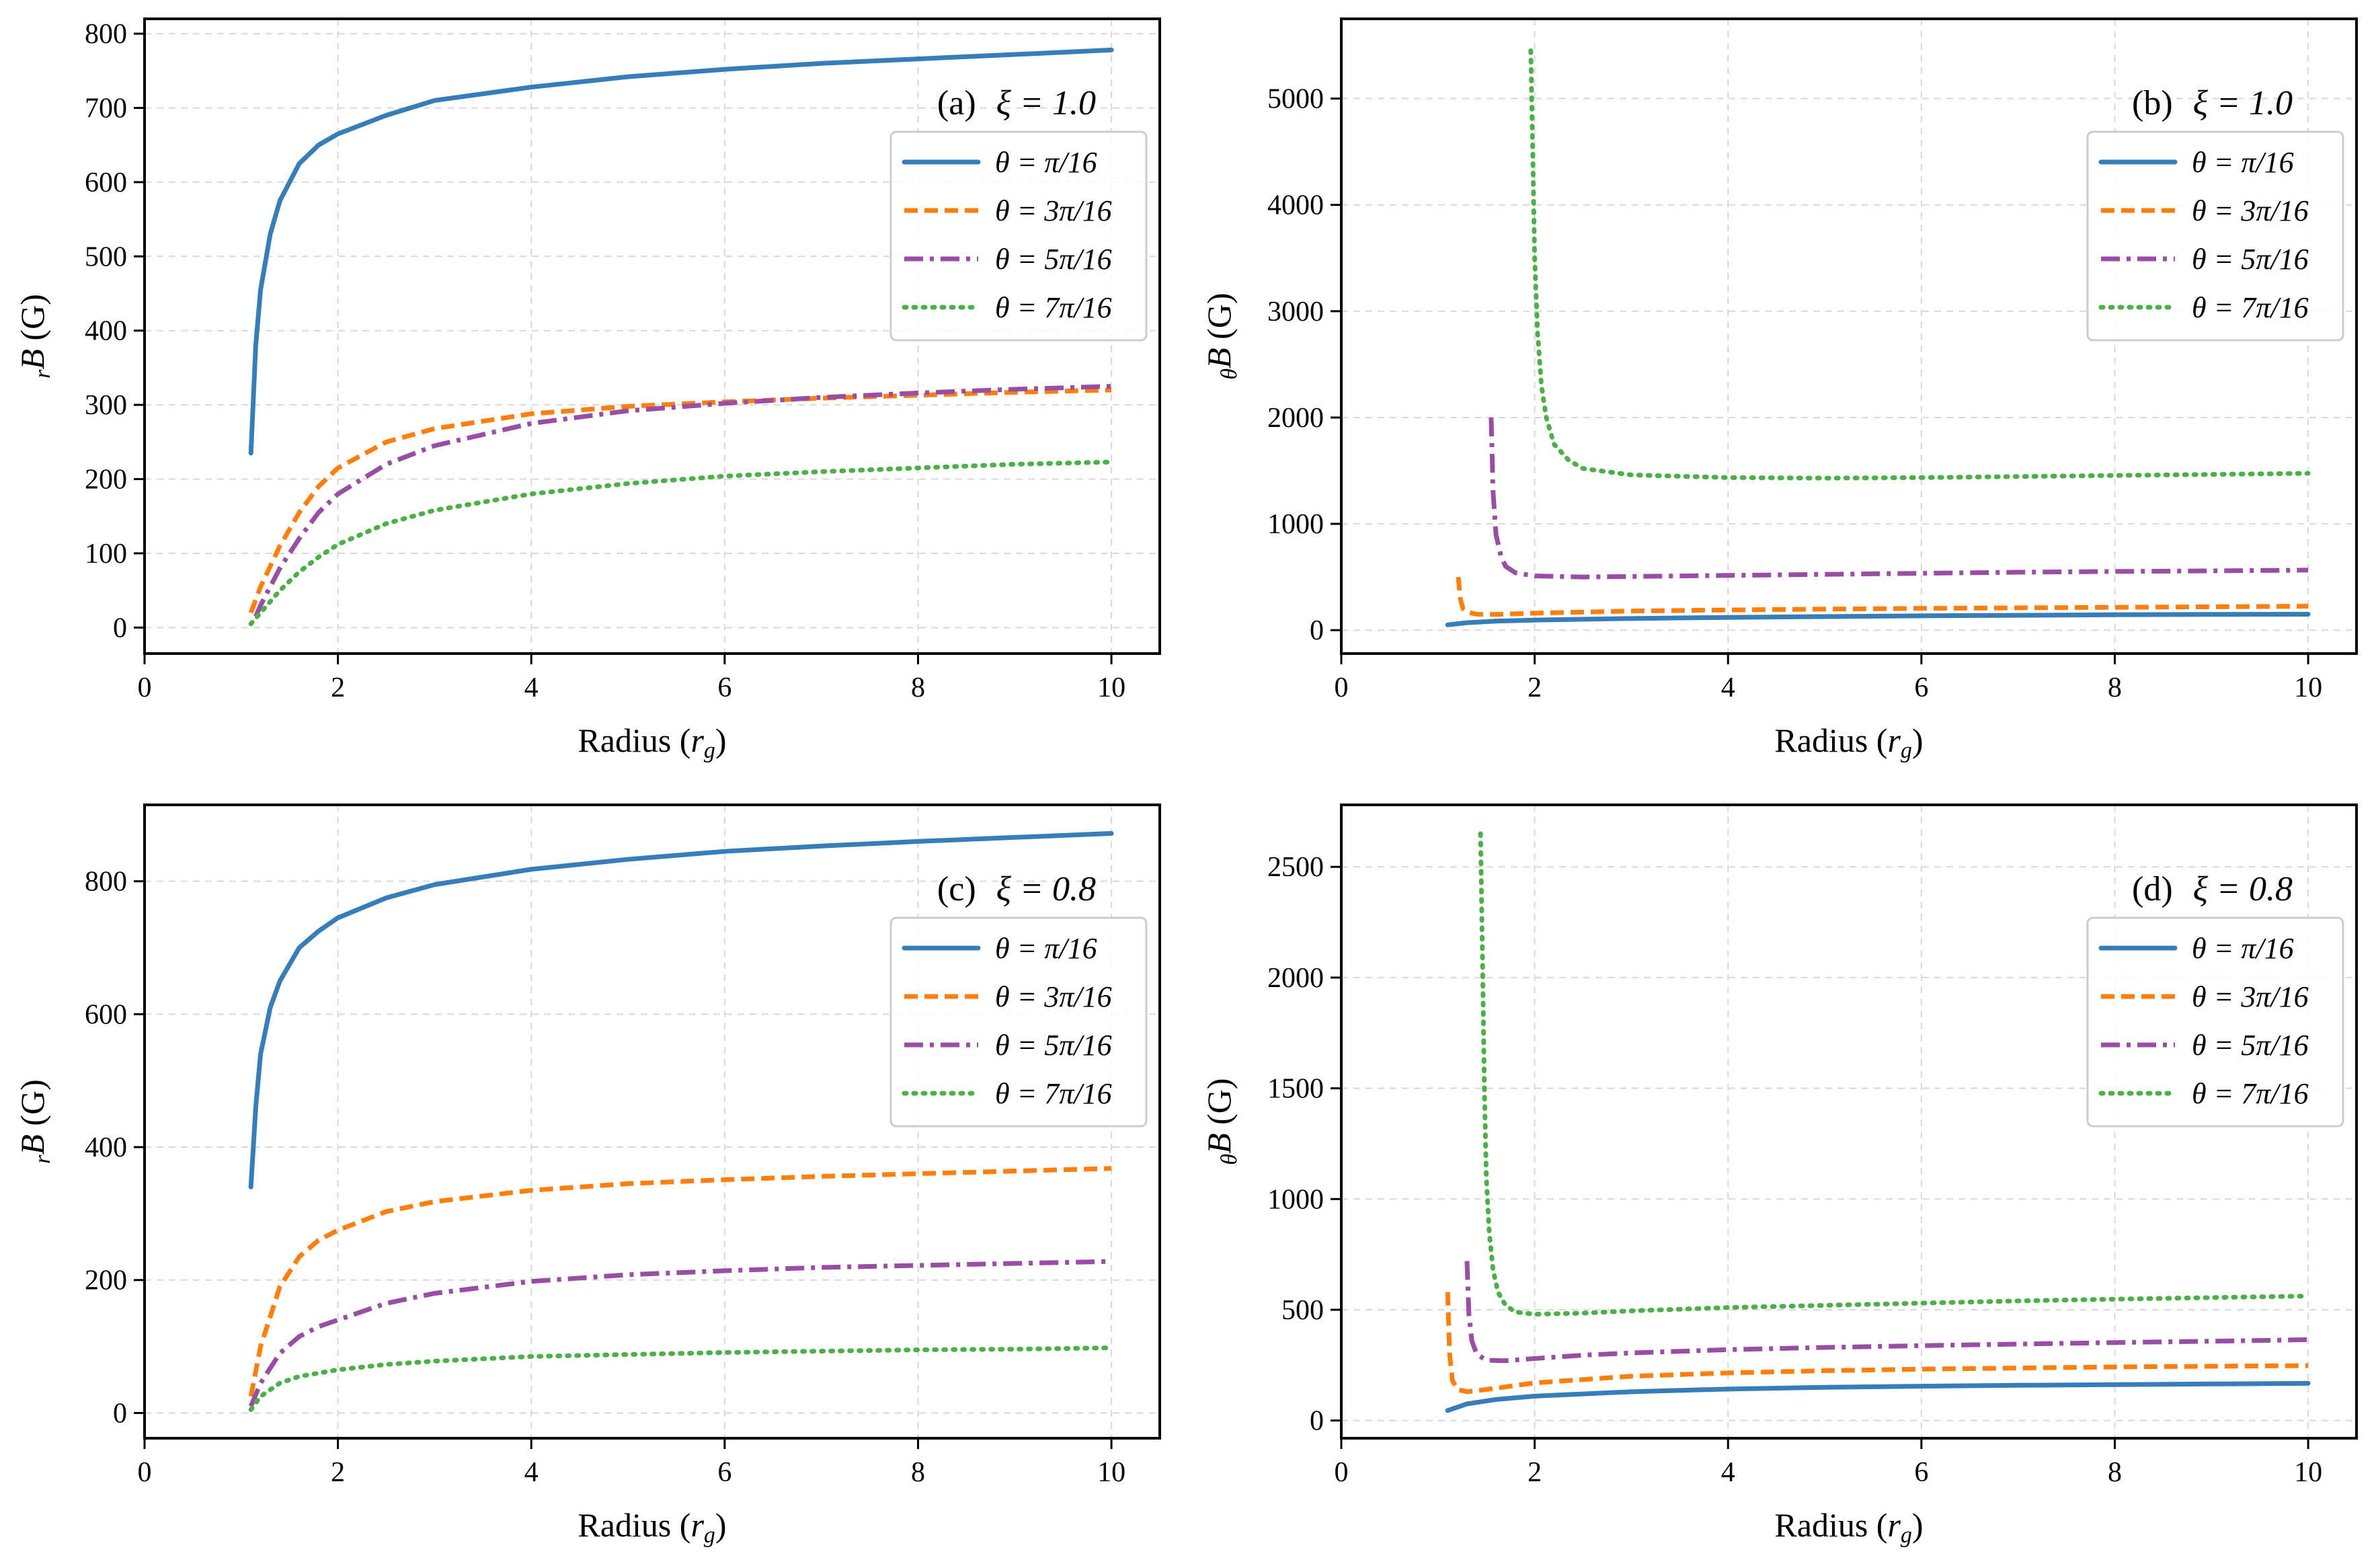  Describe the element at coordinates (1296, 99) in the screenshot. I see `y-tick-label: 5000` at that location.